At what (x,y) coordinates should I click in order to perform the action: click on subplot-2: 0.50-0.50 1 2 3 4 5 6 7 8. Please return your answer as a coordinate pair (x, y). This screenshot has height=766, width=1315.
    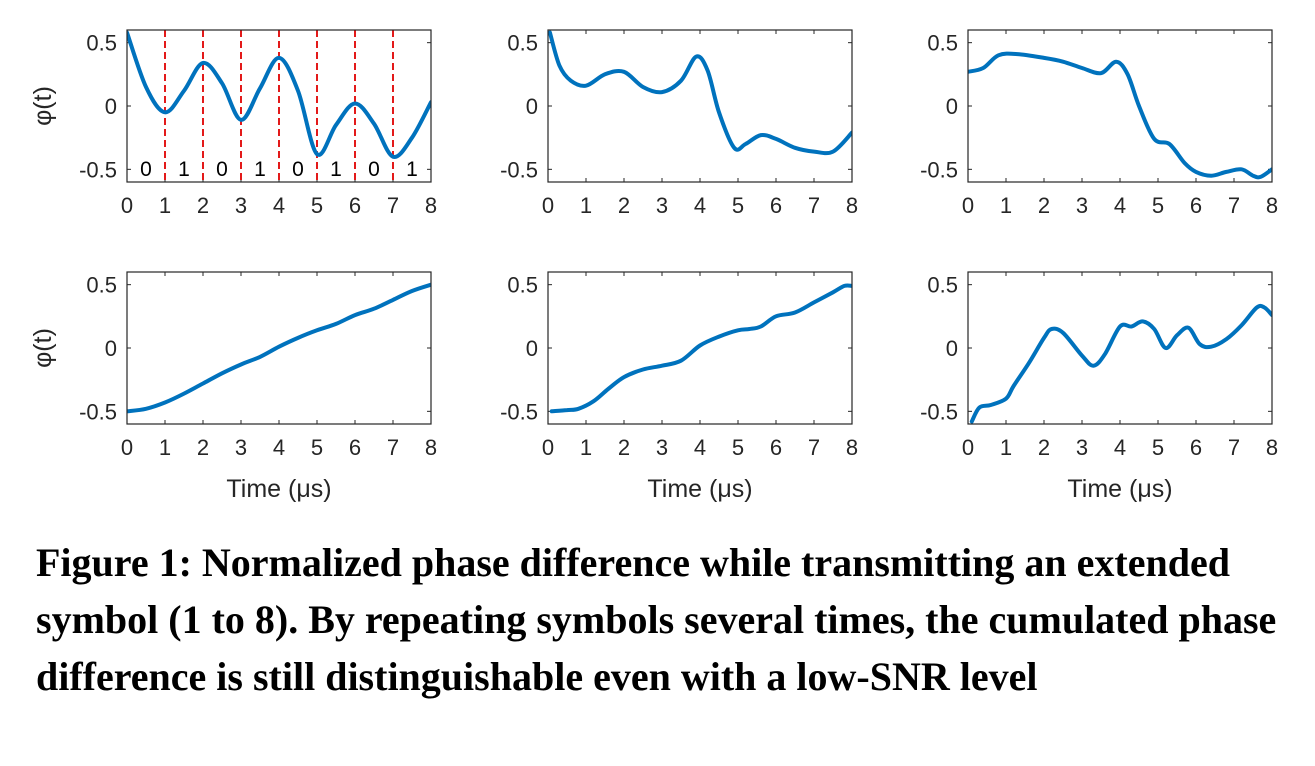
    Looking at the image, I should click on (679, 123).